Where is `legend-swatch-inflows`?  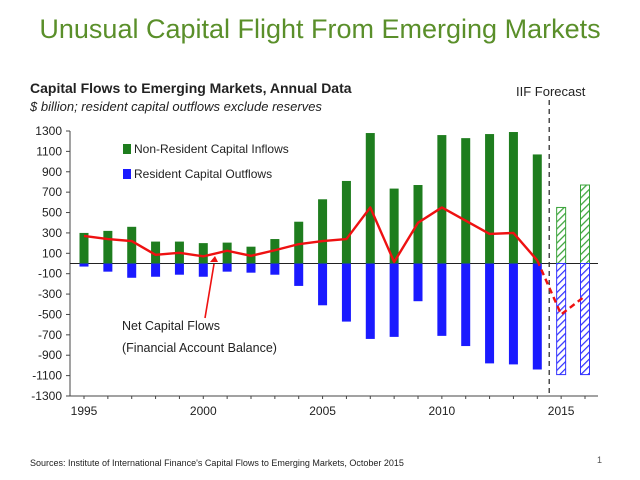 legend-swatch-inflows is located at coordinates (127, 149).